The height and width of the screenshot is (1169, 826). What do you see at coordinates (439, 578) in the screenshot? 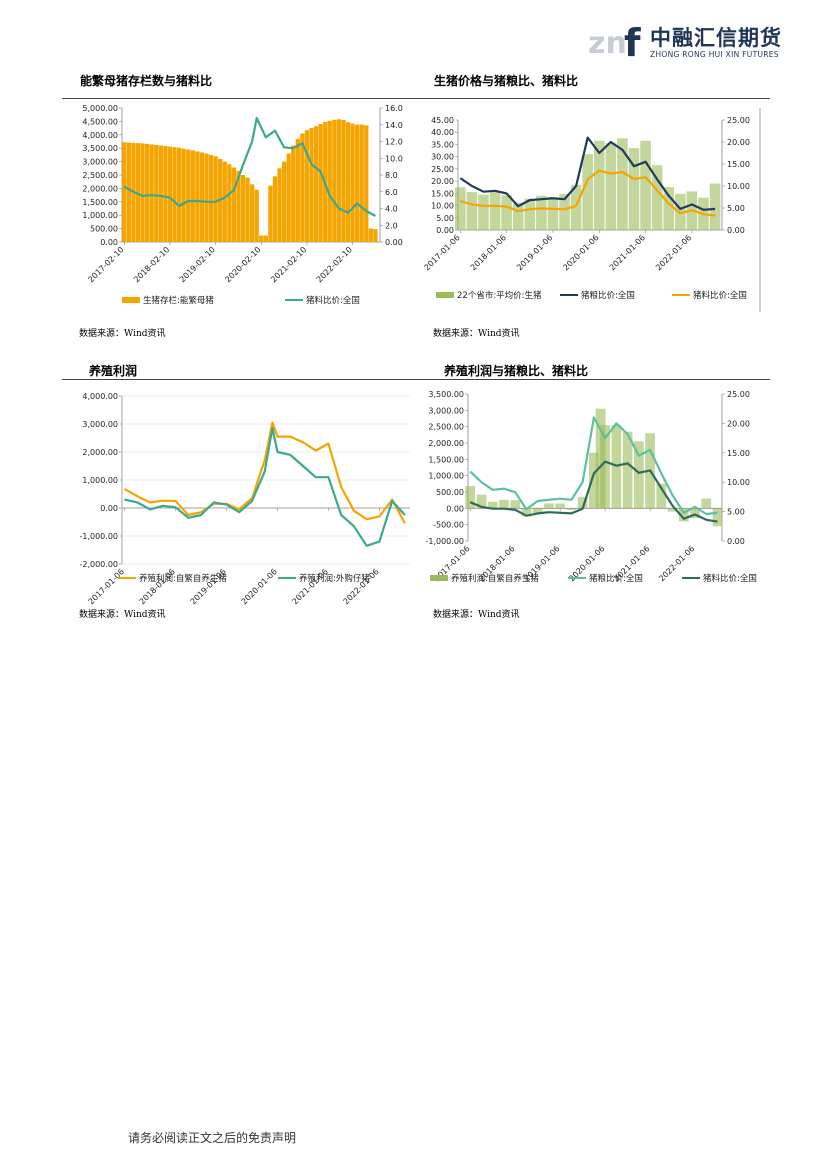
I see `legend-swatch` at bounding box center [439, 578].